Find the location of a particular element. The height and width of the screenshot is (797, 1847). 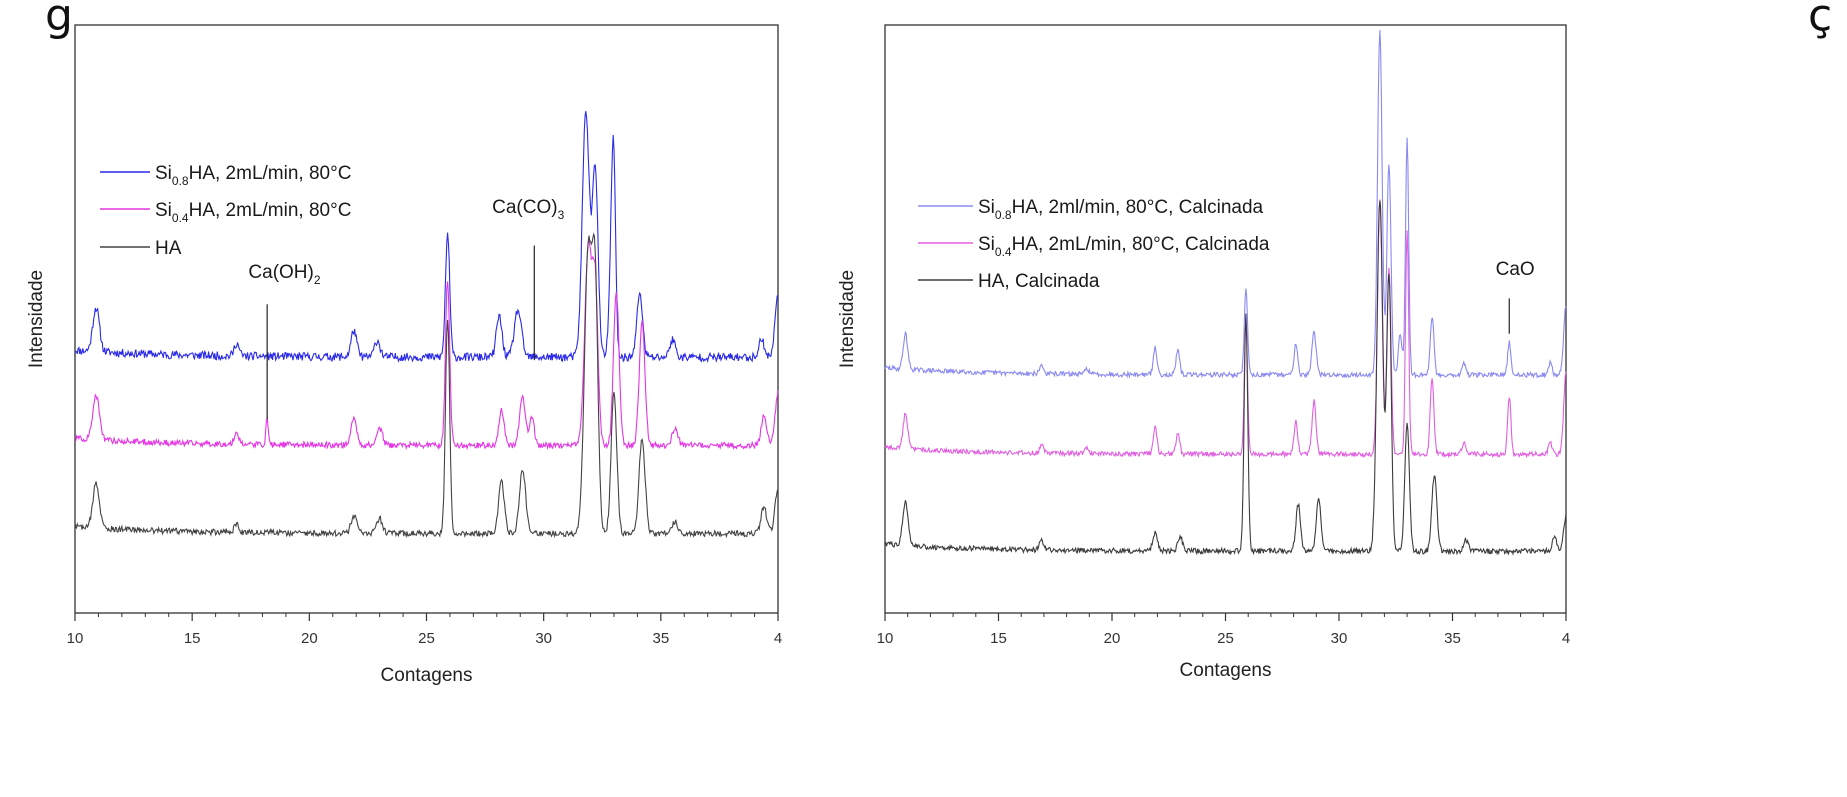

peak-annotation-label: Ca(OH)2 is located at coordinates (284, 274).